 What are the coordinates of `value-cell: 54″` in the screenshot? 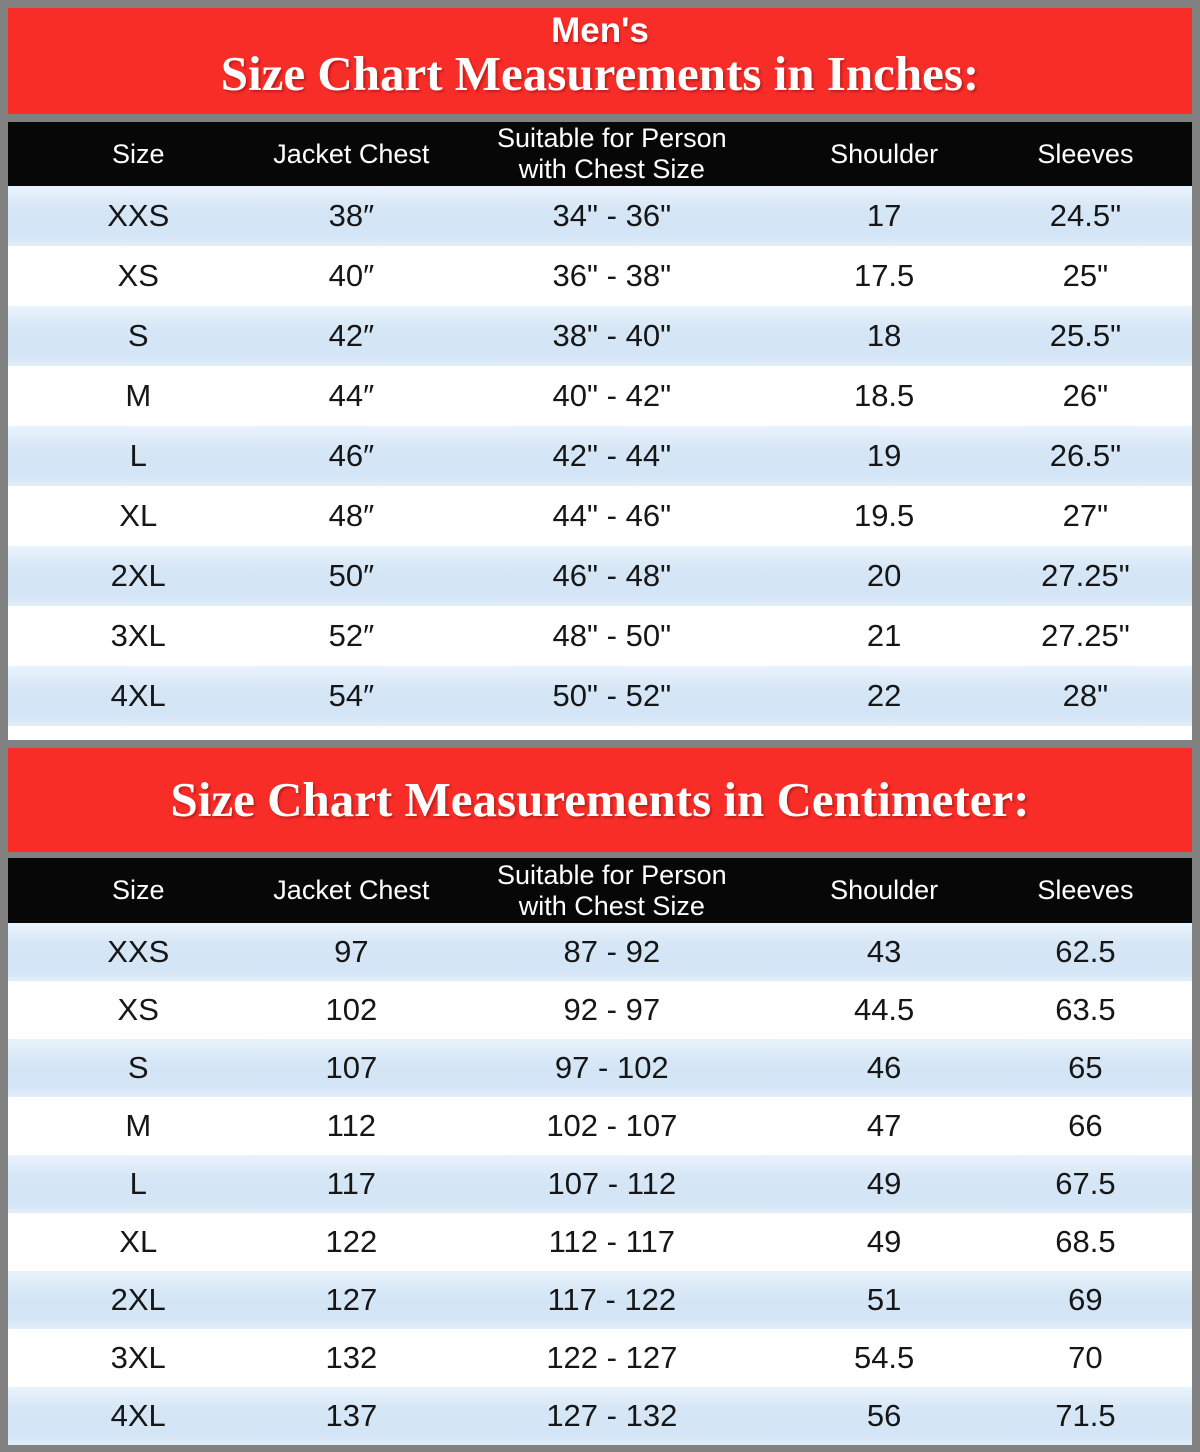 It's located at (351, 696).